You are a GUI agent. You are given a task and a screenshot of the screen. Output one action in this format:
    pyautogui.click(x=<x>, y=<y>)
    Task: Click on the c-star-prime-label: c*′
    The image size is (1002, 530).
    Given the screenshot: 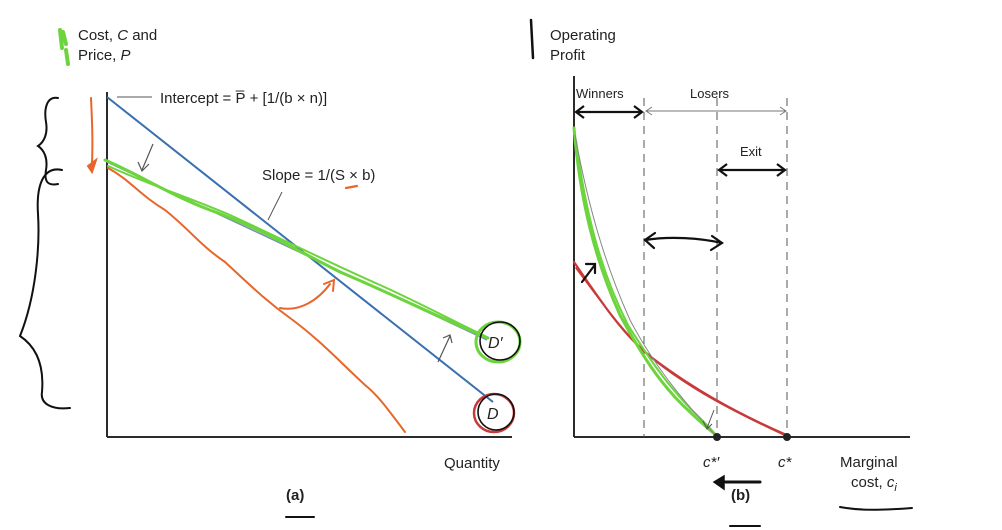 What is the action you would take?
    pyautogui.click(x=711, y=462)
    